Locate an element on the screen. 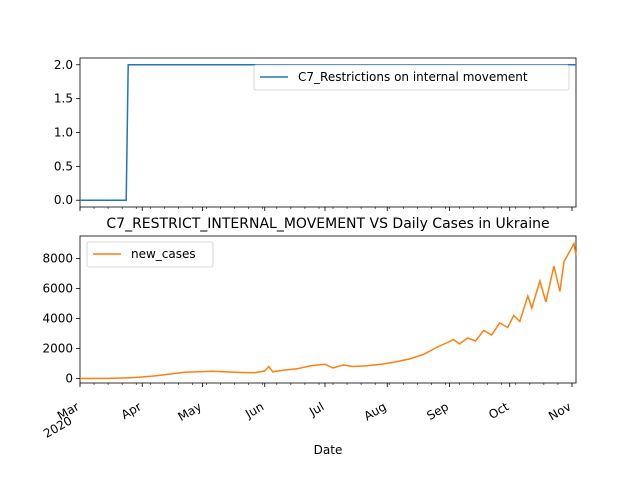  legend-box-bottom is located at coordinates (150, 254).